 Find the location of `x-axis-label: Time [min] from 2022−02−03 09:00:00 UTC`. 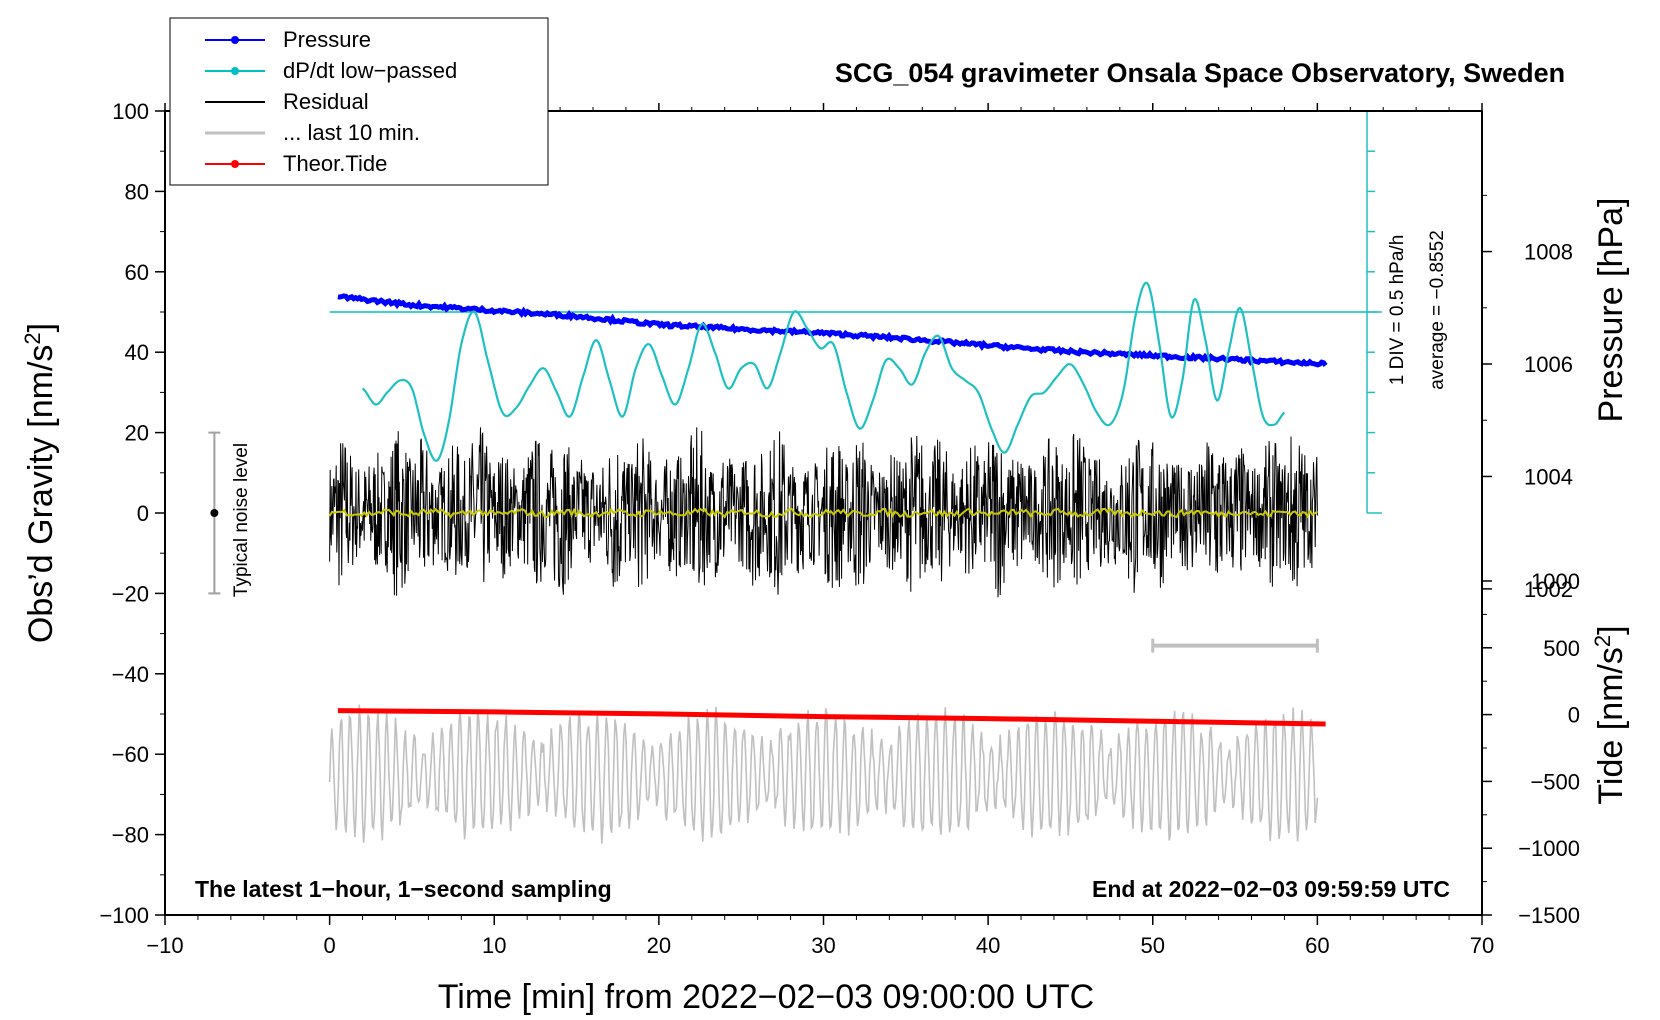

x-axis-label: Time [min] from 2022−02−03 09:00:00 UTC is located at coordinates (766, 997).